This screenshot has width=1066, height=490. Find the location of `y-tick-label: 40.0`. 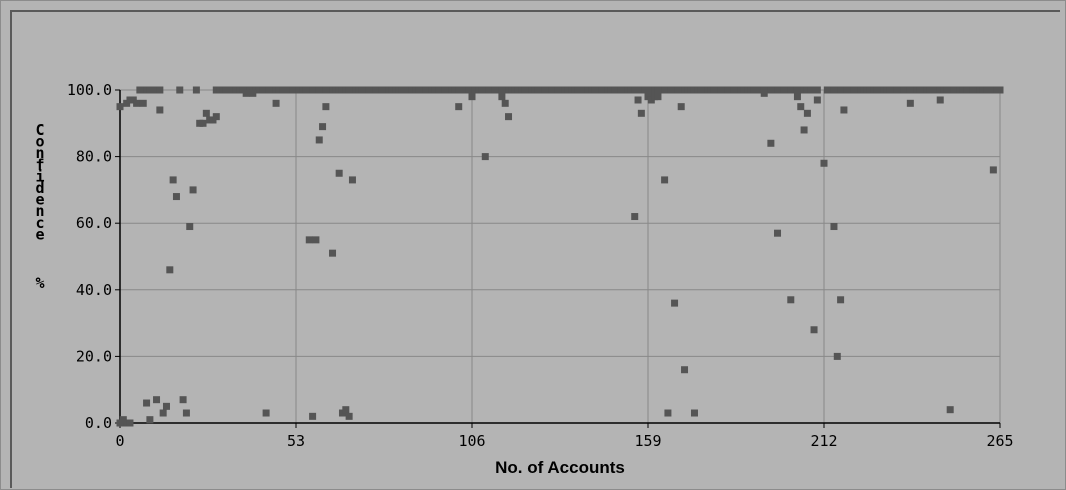

y-tick-label: 40.0 is located at coordinates (94, 290).